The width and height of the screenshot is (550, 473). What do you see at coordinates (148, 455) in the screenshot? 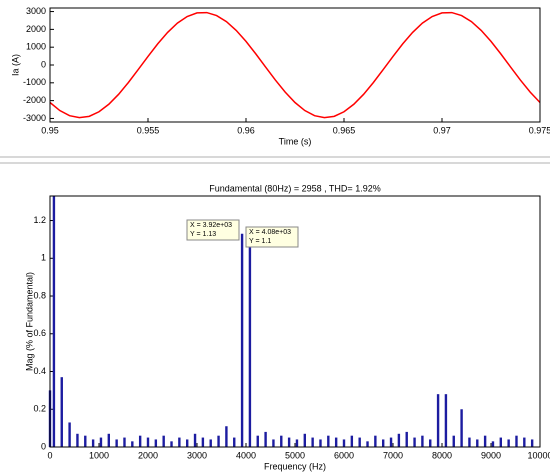
I see `x-tick-label: 2000` at bounding box center [148, 455].